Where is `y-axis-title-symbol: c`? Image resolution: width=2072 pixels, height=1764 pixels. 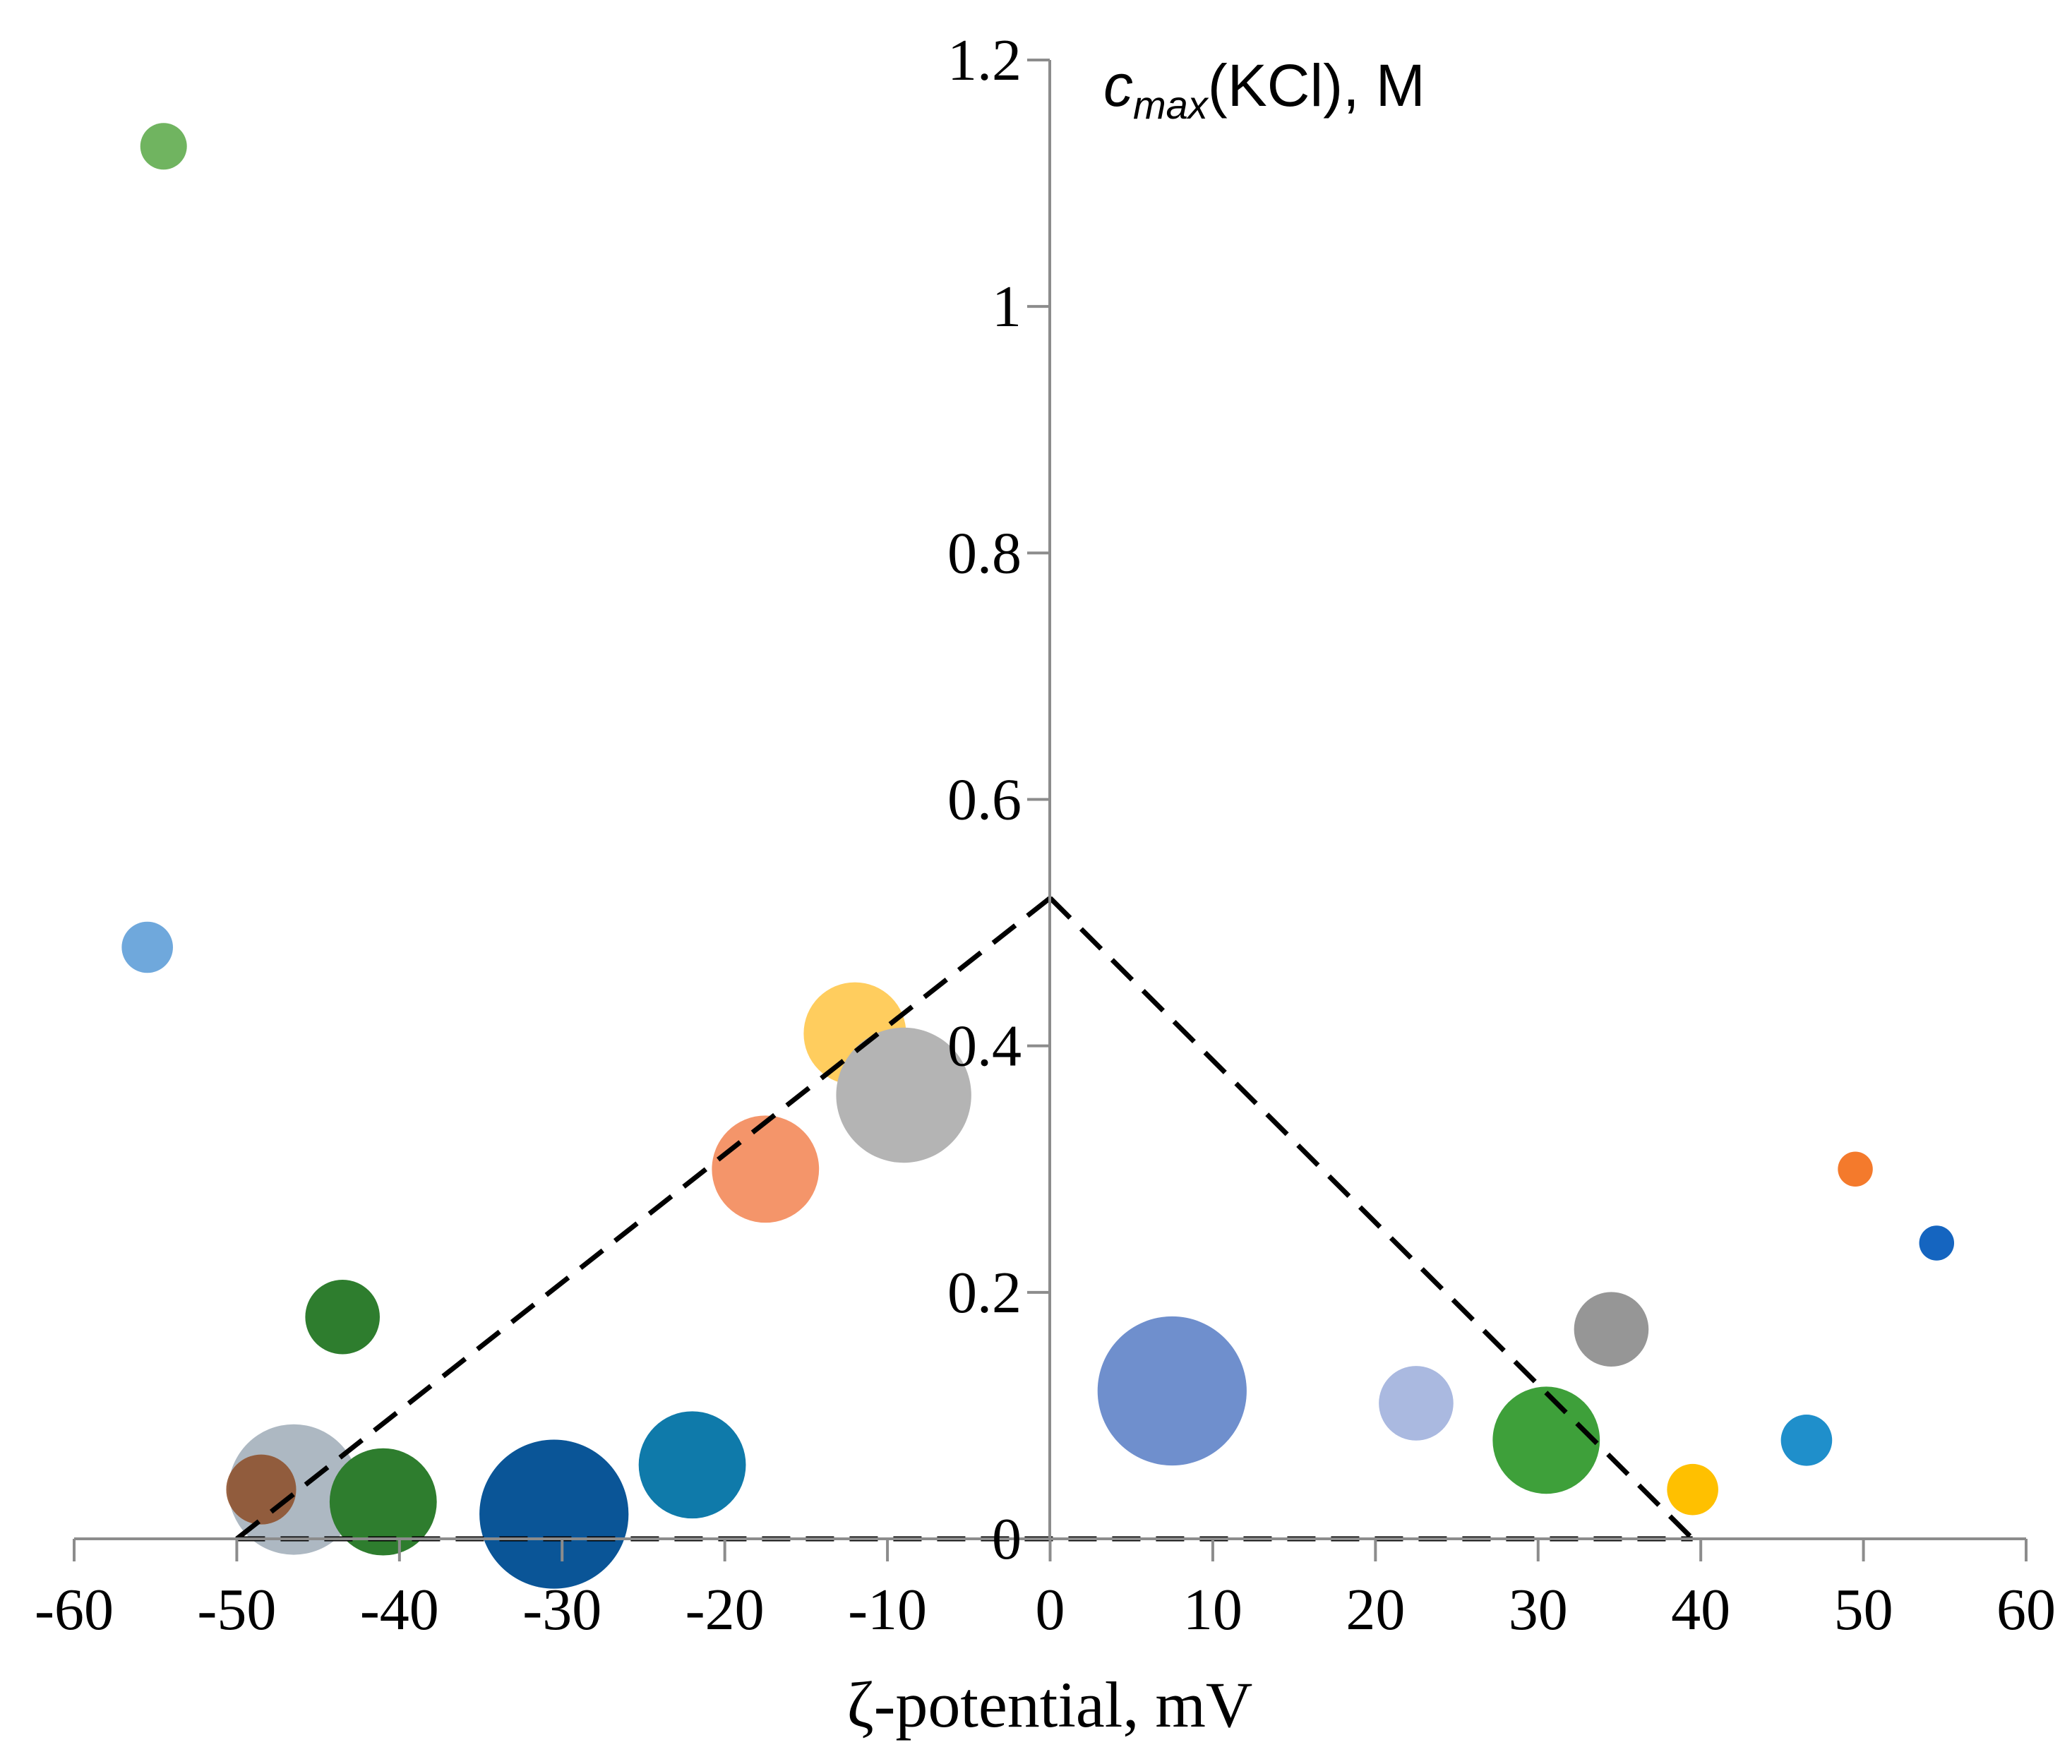
y-axis-title-symbol: c is located at coordinates (1118, 85).